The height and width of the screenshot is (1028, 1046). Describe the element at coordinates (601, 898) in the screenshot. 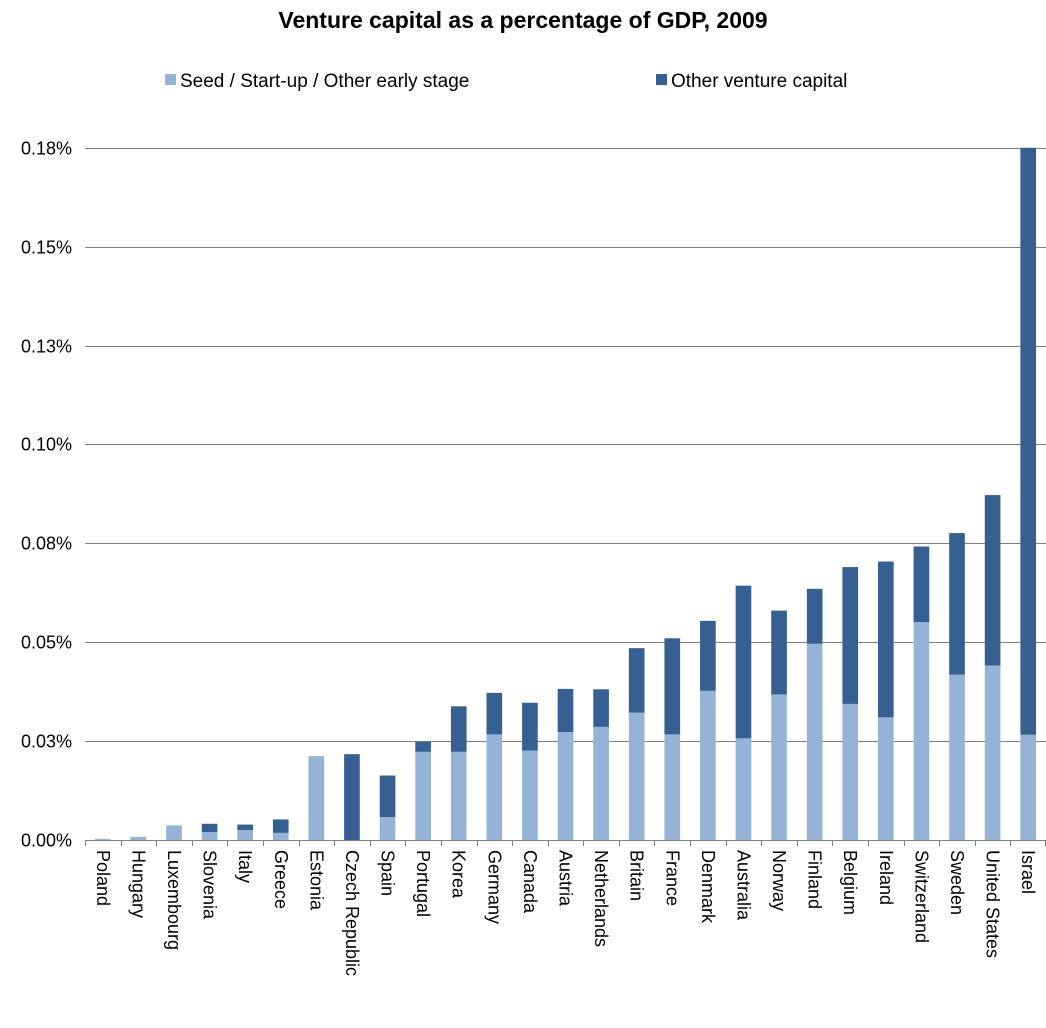

I see `x-tick-label: Netherlands` at that location.